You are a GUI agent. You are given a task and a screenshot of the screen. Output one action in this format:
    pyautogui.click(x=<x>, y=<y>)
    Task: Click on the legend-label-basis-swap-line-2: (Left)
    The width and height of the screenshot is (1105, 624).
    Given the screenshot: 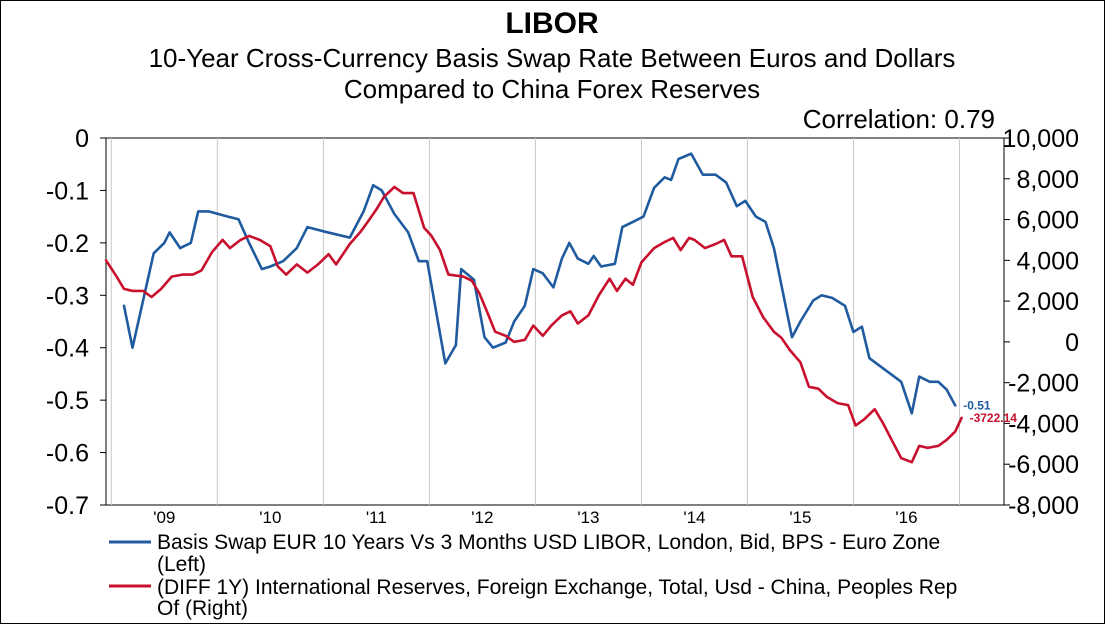 What is the action you would take?
    pyautogui.click(x=181, y=564)
    